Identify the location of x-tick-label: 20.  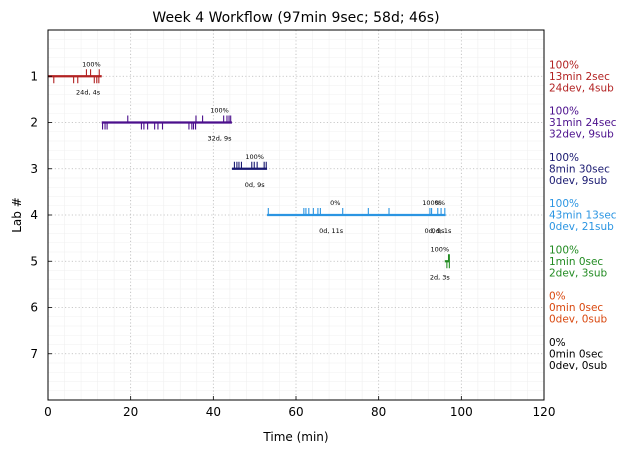
(130, 412).